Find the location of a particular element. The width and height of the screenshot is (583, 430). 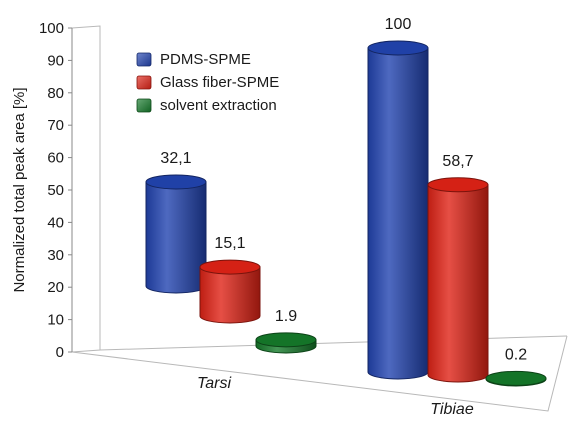

y-tick-label: 90 is located at coordinates (55, 60).